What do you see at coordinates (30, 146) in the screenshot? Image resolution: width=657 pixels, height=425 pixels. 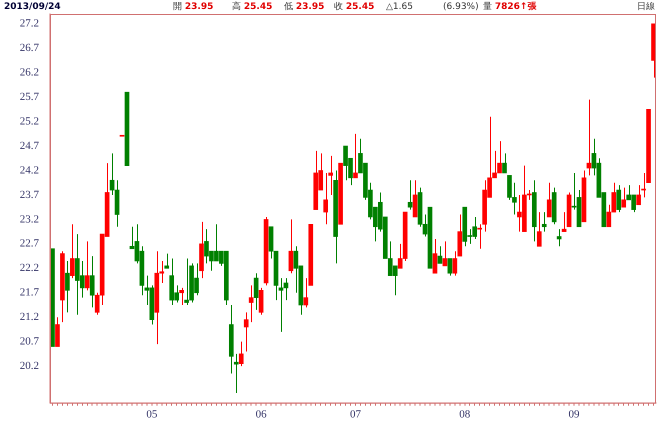 I see `y-tick-label: 24.7` at bounding box center [30, 146].